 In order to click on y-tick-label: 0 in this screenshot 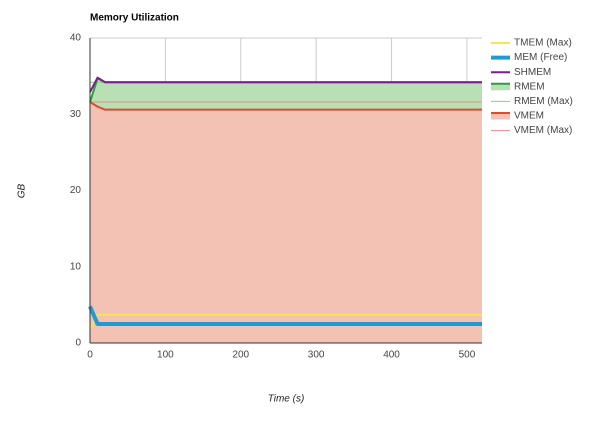, I will do `click(78, 343)`.